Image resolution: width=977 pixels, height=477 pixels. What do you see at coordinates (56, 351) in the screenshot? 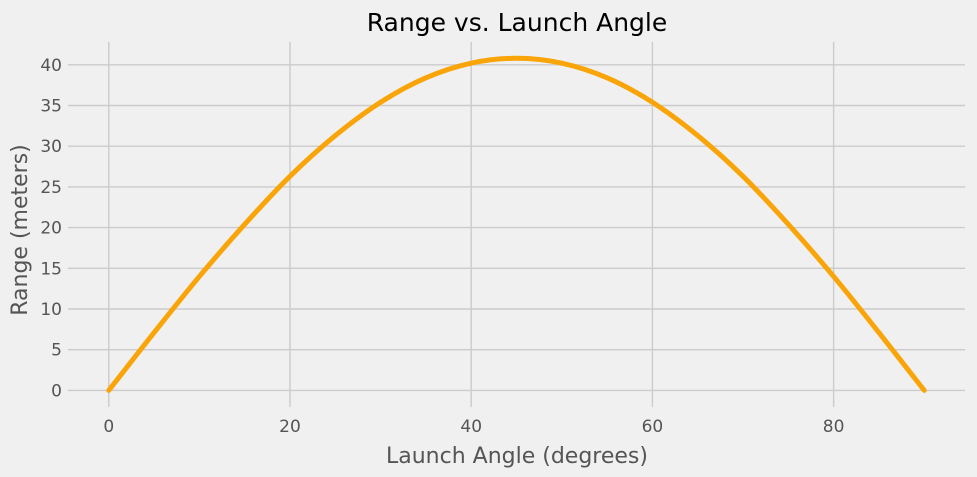
I see `y-tick-label: 5` at bounding box center [56, 351].